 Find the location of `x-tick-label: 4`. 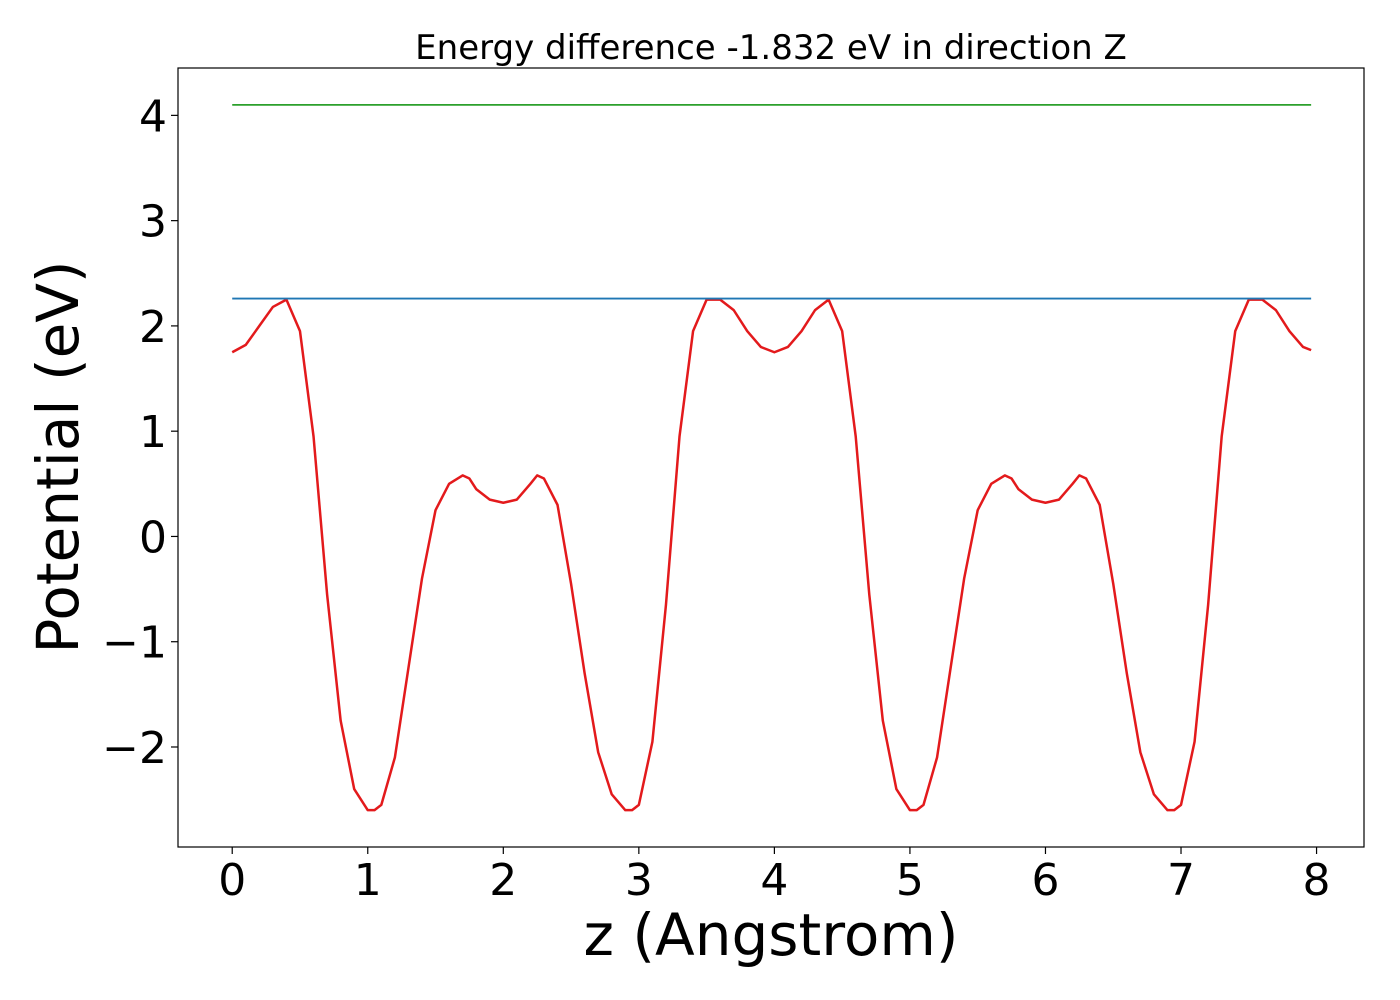

x-tick-label: 4 is located at coordinates (774, 880).